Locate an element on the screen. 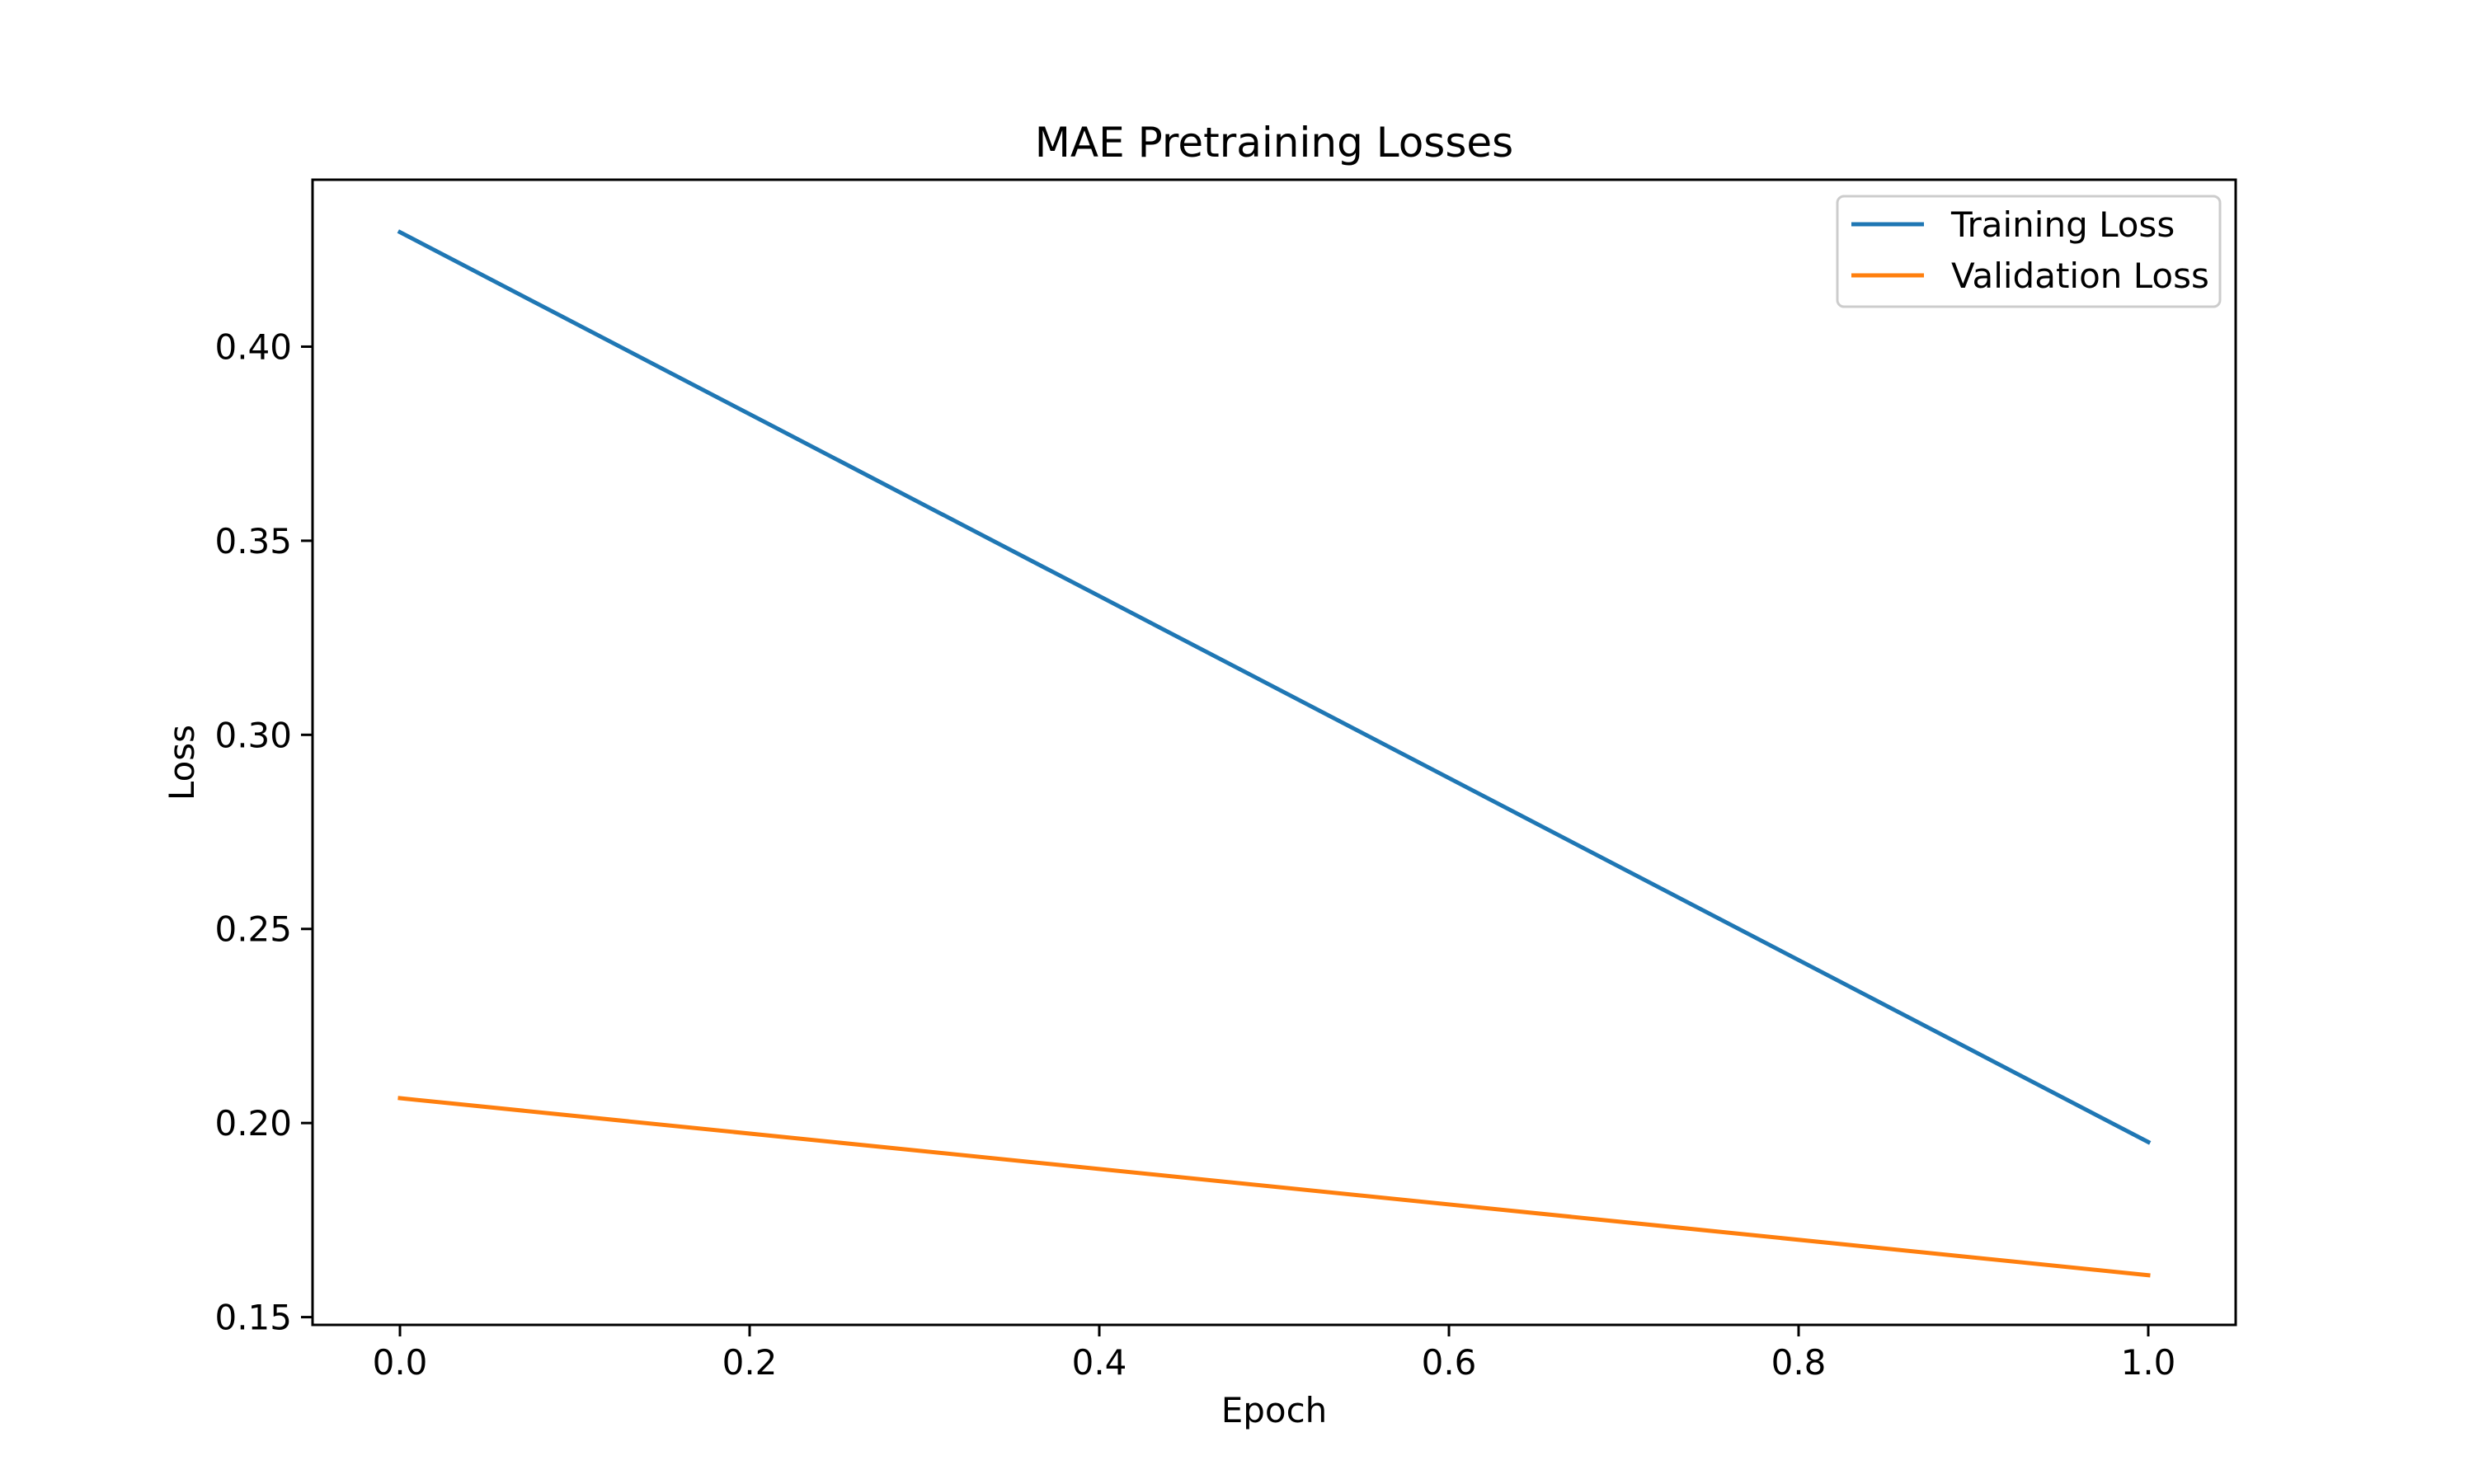 The height and width of the screenshot is (1484, 2474). x-tick-label: 0.2 is located at coordinates (750, 1362).